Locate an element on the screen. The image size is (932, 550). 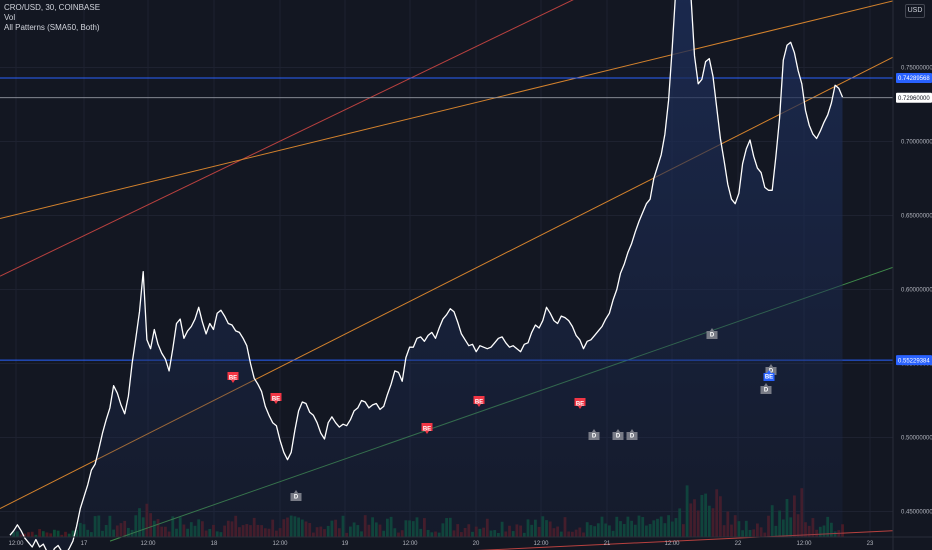
patterns-indicator-label: All Patterns (SMA50, Both) is located at coordinates (52, 27).